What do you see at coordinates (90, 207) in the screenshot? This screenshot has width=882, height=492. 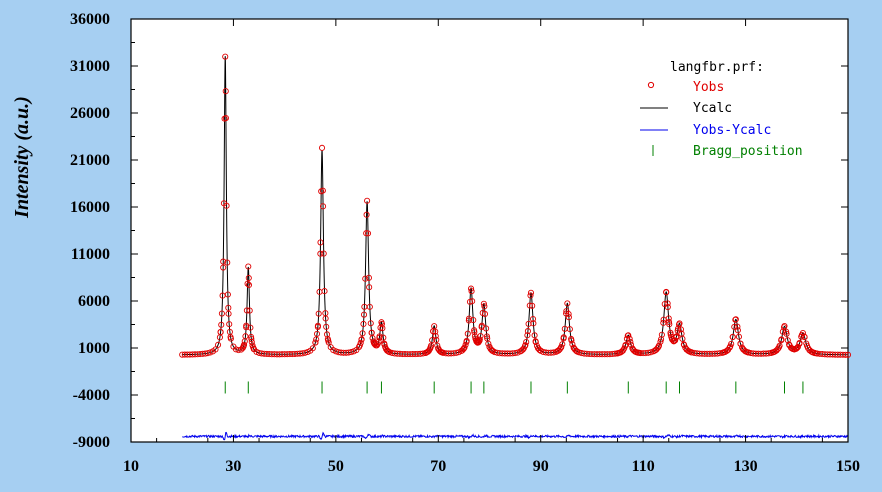 I see `y-tick-label-5: 16000` at bounding box center [90, 207].